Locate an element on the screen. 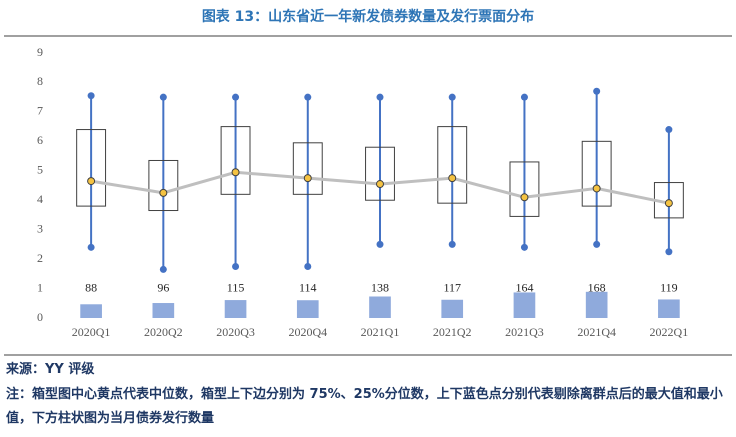 Image resolution: width=736 pixels, height=437 pixels. bar-label: 119 is located at coordinates (669, 287).